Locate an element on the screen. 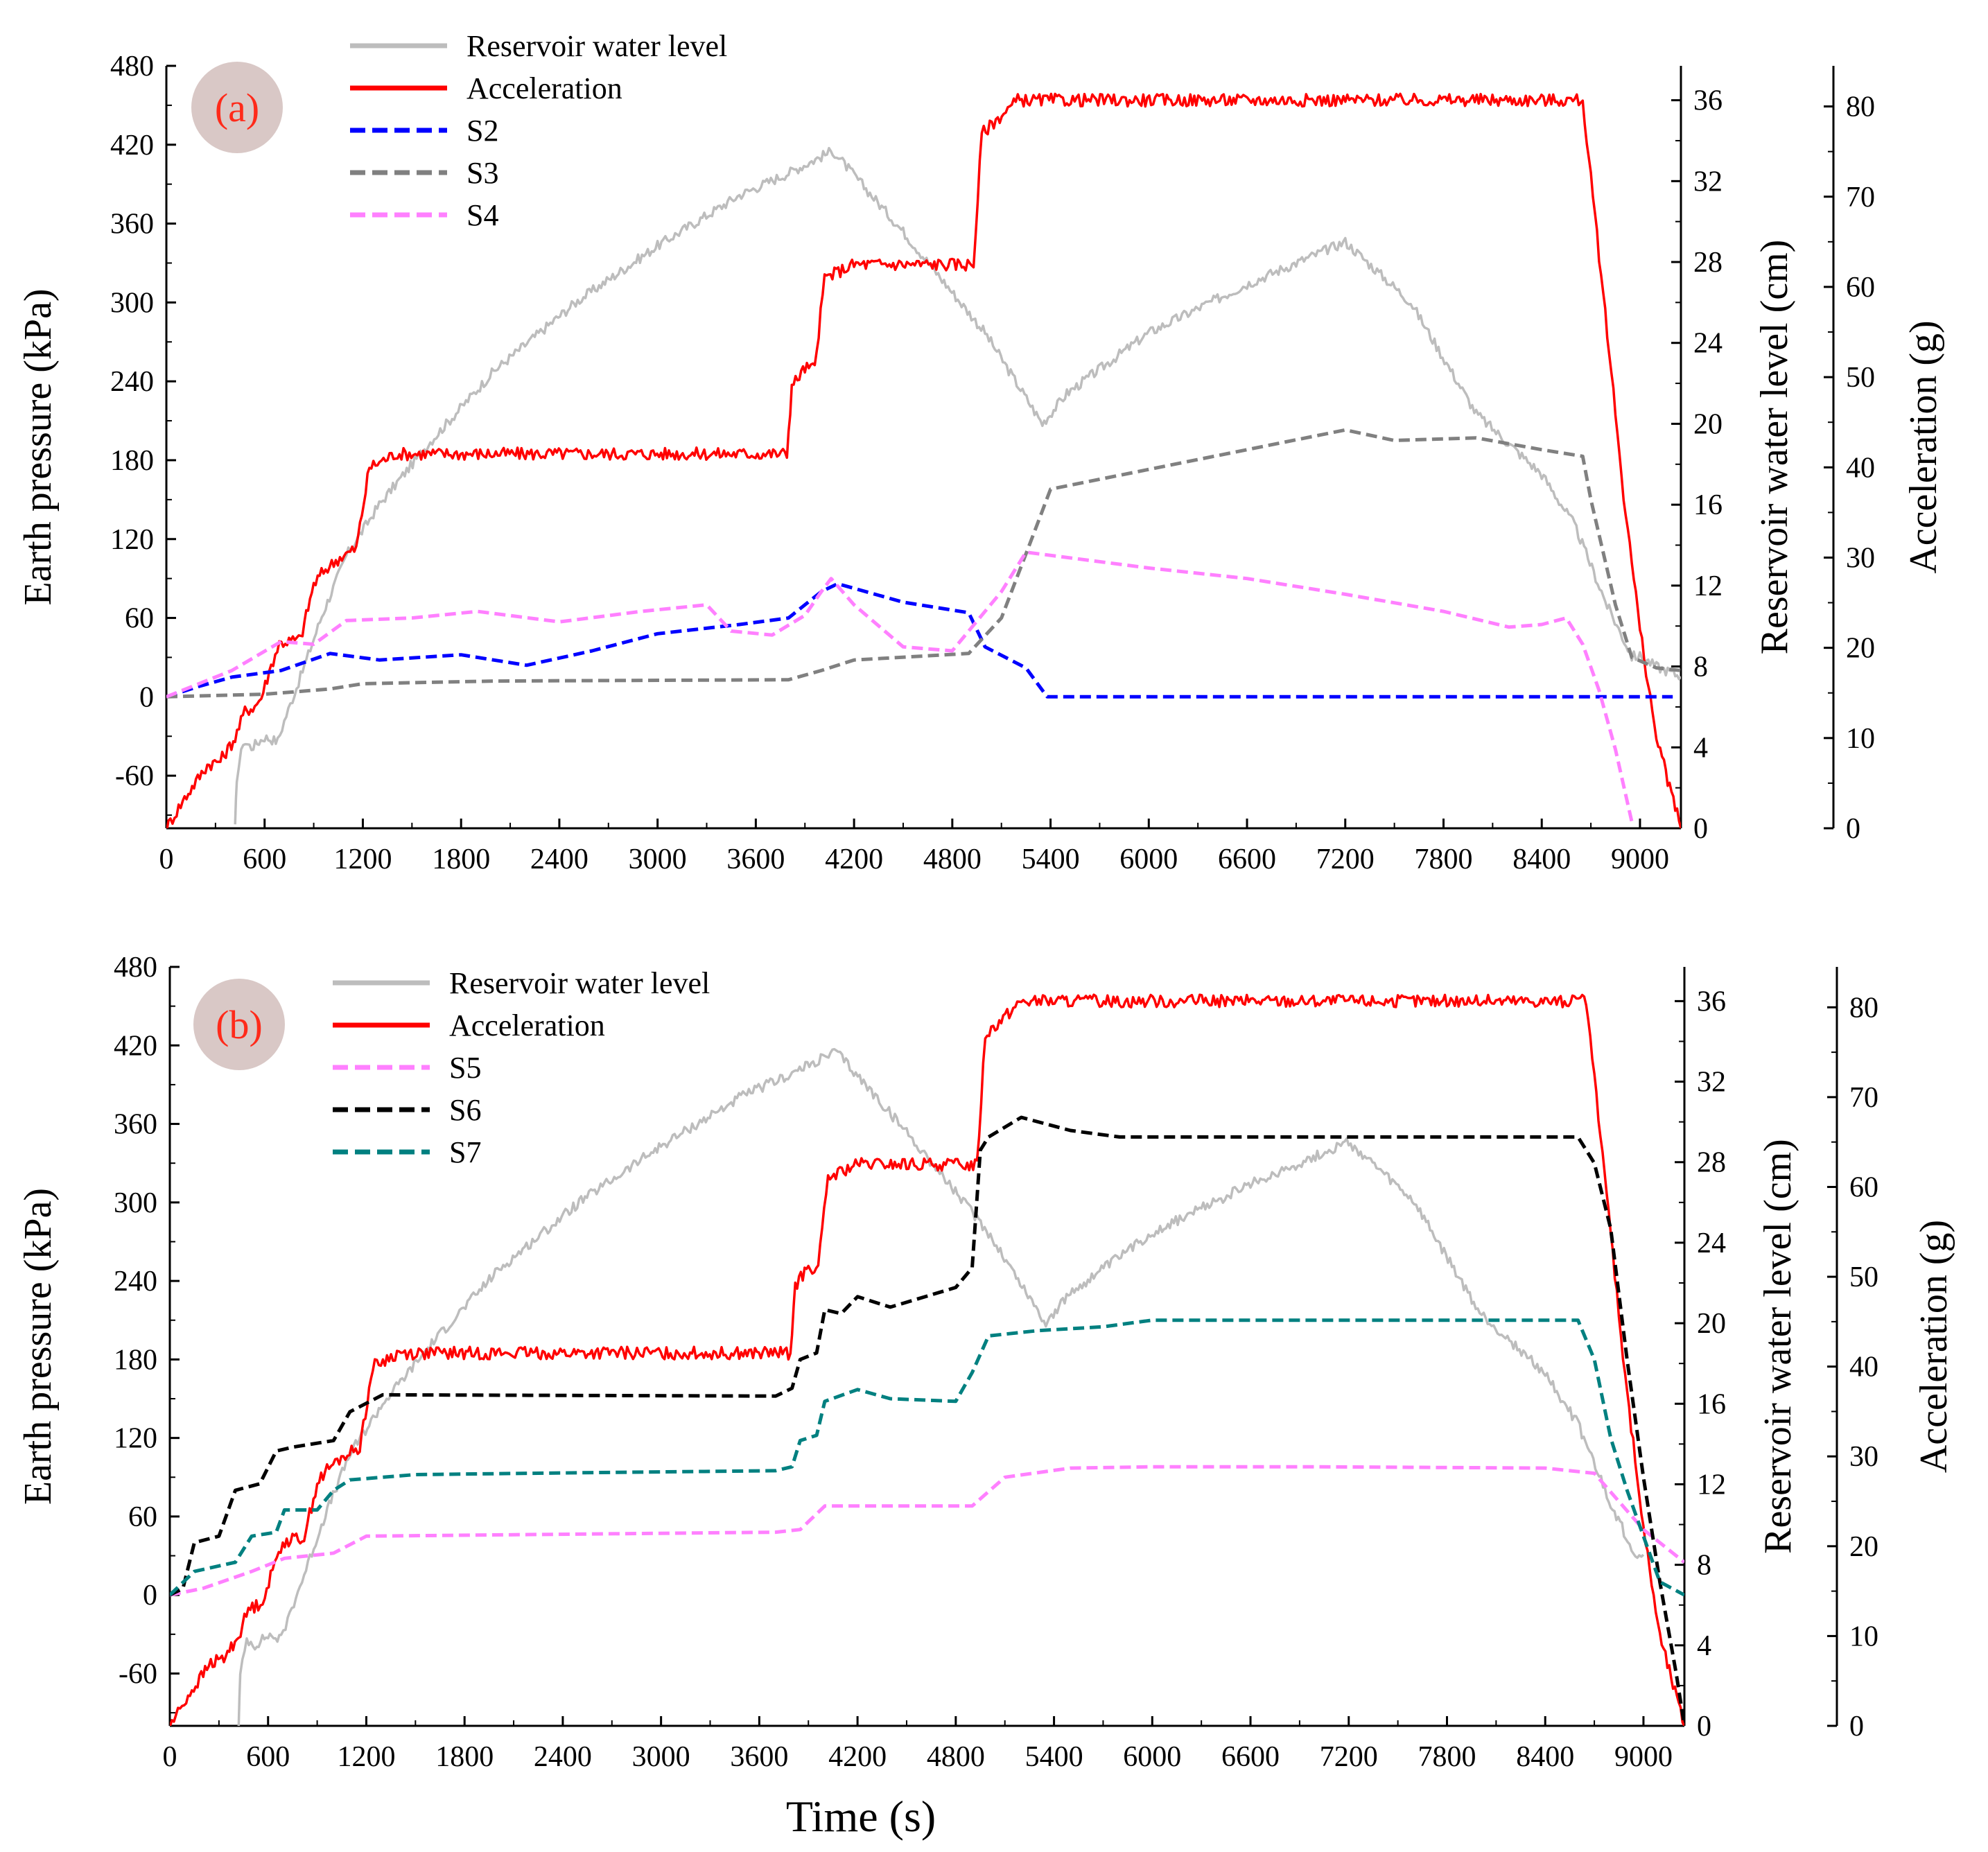  y-left-tick-label: 300 is located at coordinates (132, 303).